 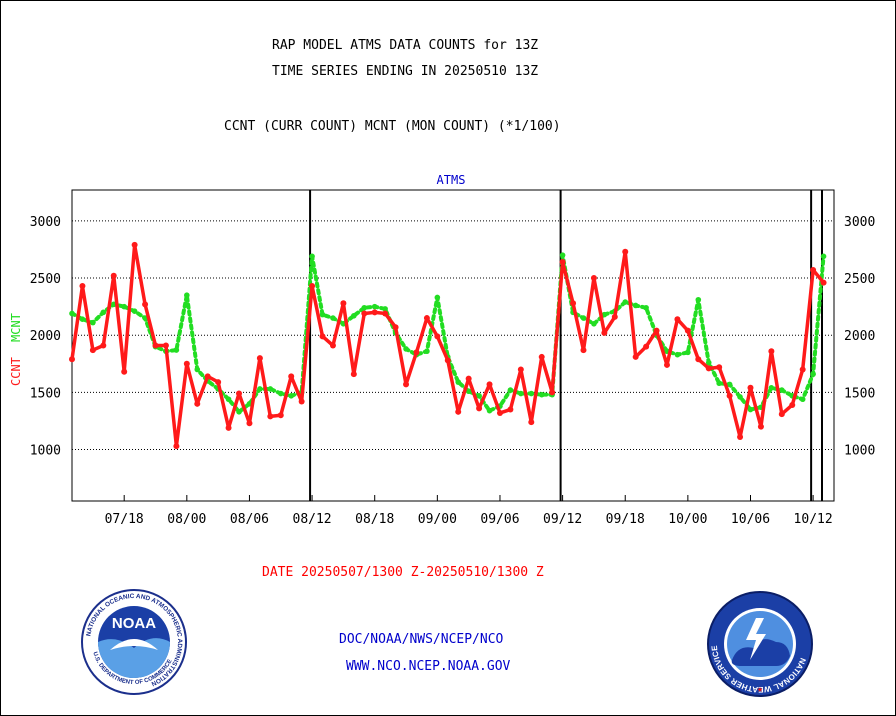 I want to click on y-tick-label-right: 1500, so click(x=859, y=393).